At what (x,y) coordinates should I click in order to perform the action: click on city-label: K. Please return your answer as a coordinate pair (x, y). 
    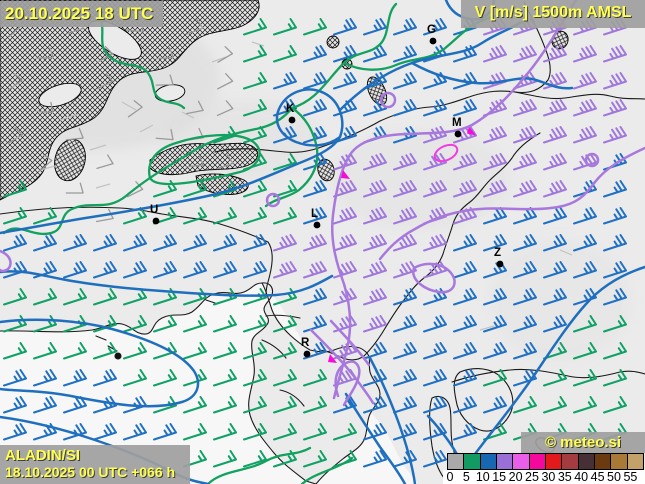
    Looking at the image, I should click on (290, 109).